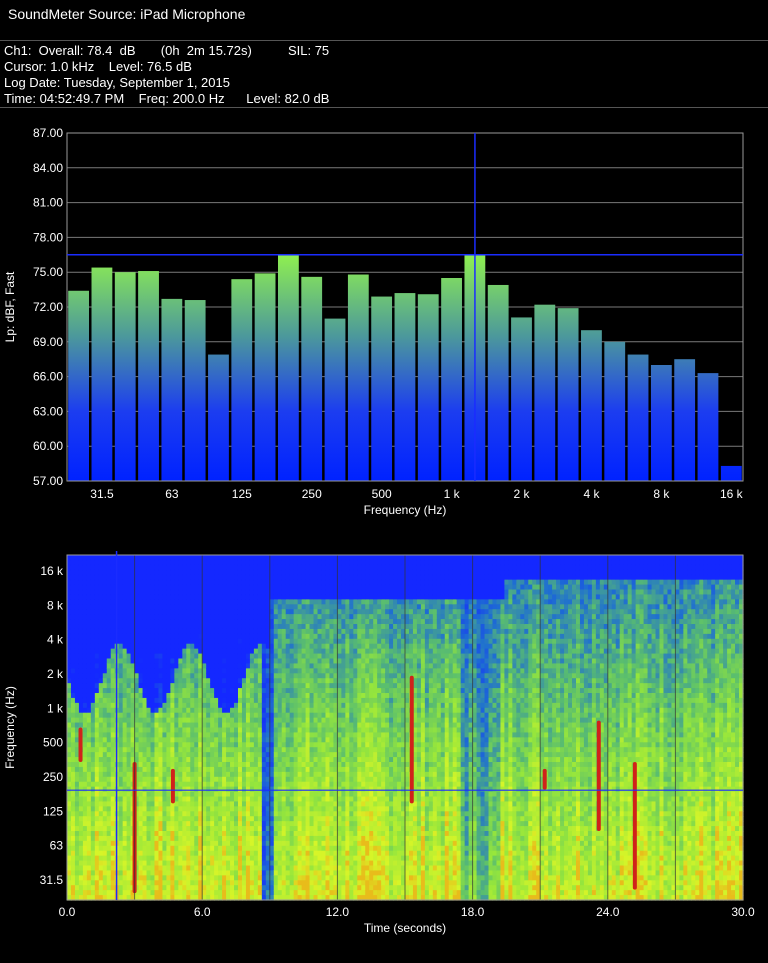 The image size is (768, 963). Describe the element at coordinates (48, 168) in the screenshot. I see `y-tick-label: 84.00` at that location.